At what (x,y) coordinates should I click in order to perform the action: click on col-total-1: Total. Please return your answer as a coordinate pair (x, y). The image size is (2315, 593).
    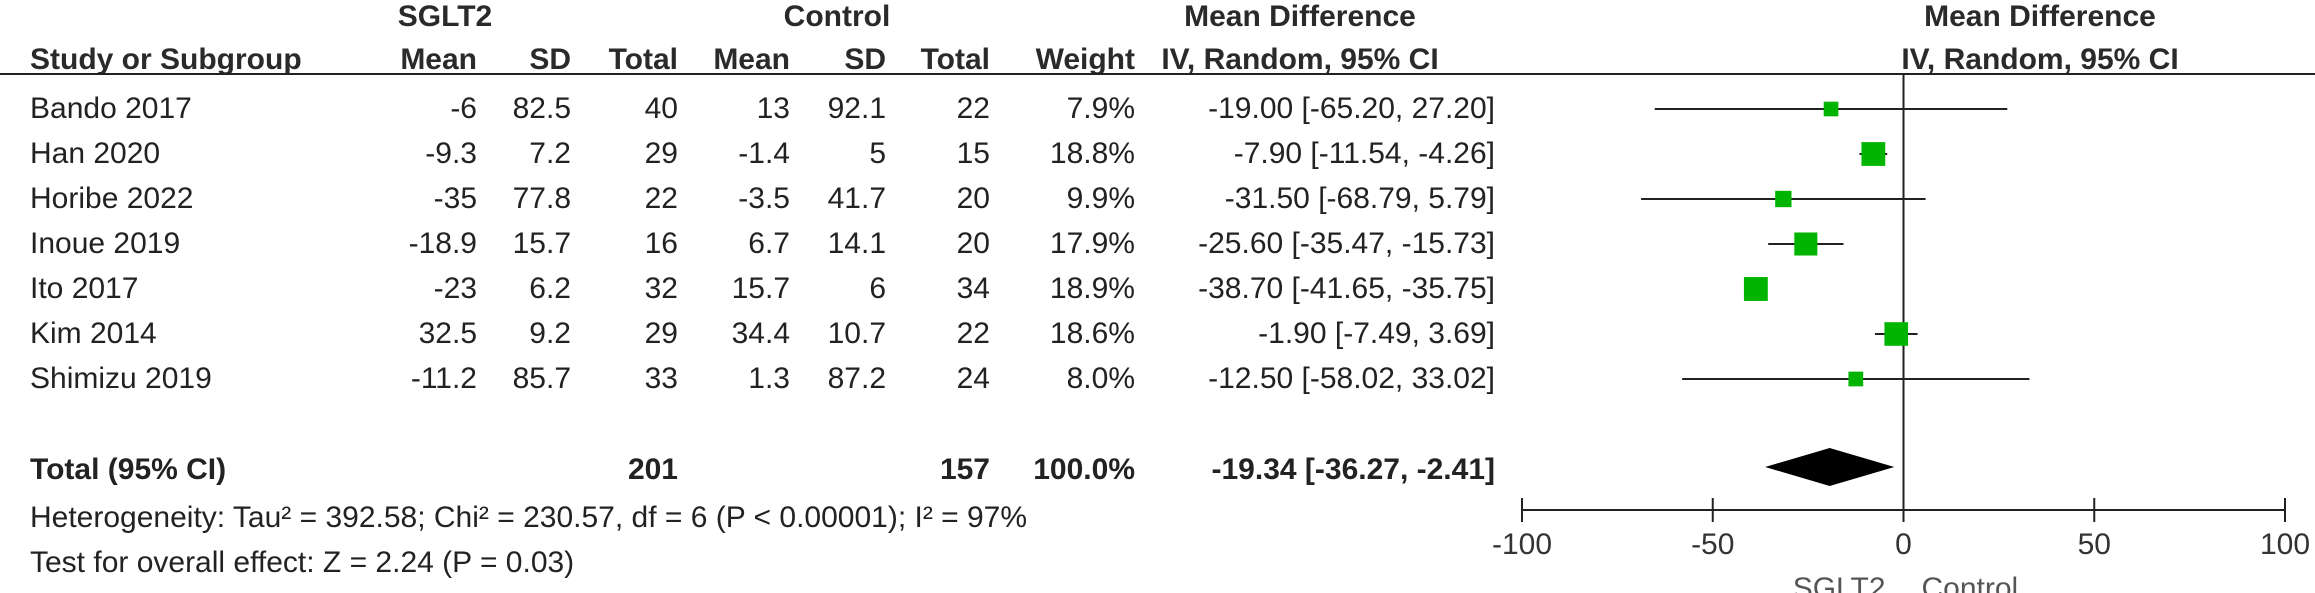
    Looking at the image, I should click on (643, 59).